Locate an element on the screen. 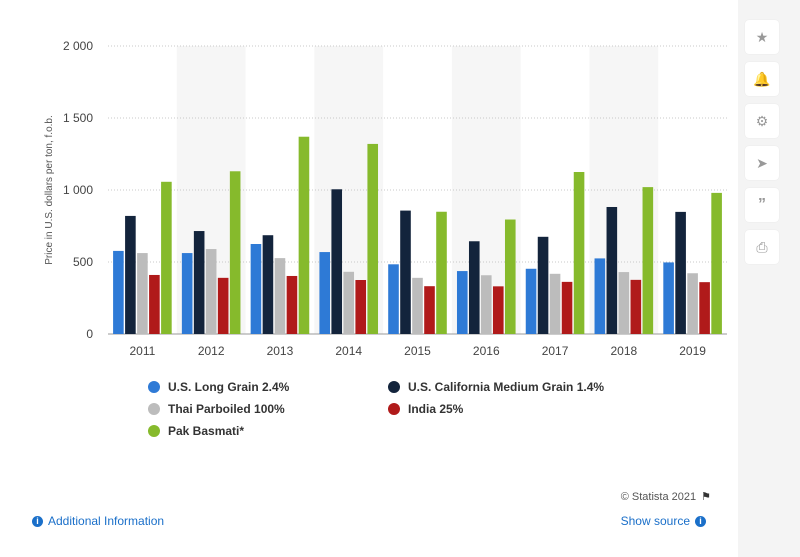 Image resolution: width=800 pixels, height=557 pixels. x-tick-label: 2015 is located at coordinates (417, 351).